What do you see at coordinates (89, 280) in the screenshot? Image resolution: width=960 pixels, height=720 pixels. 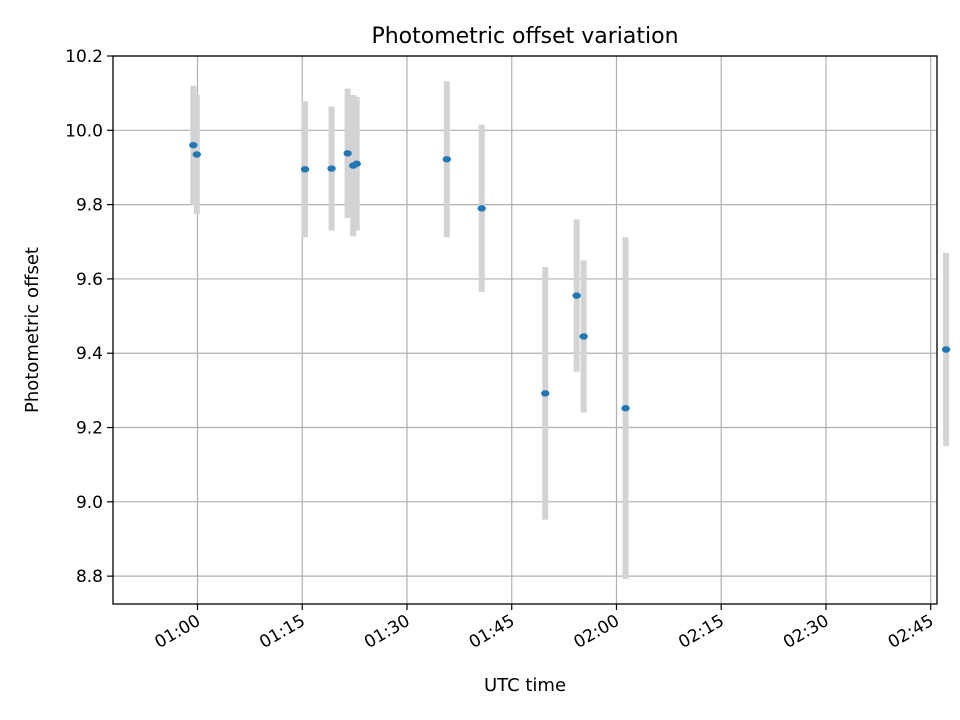 I see `y-tick-label: 9.6` at bounding box center [89, 280].